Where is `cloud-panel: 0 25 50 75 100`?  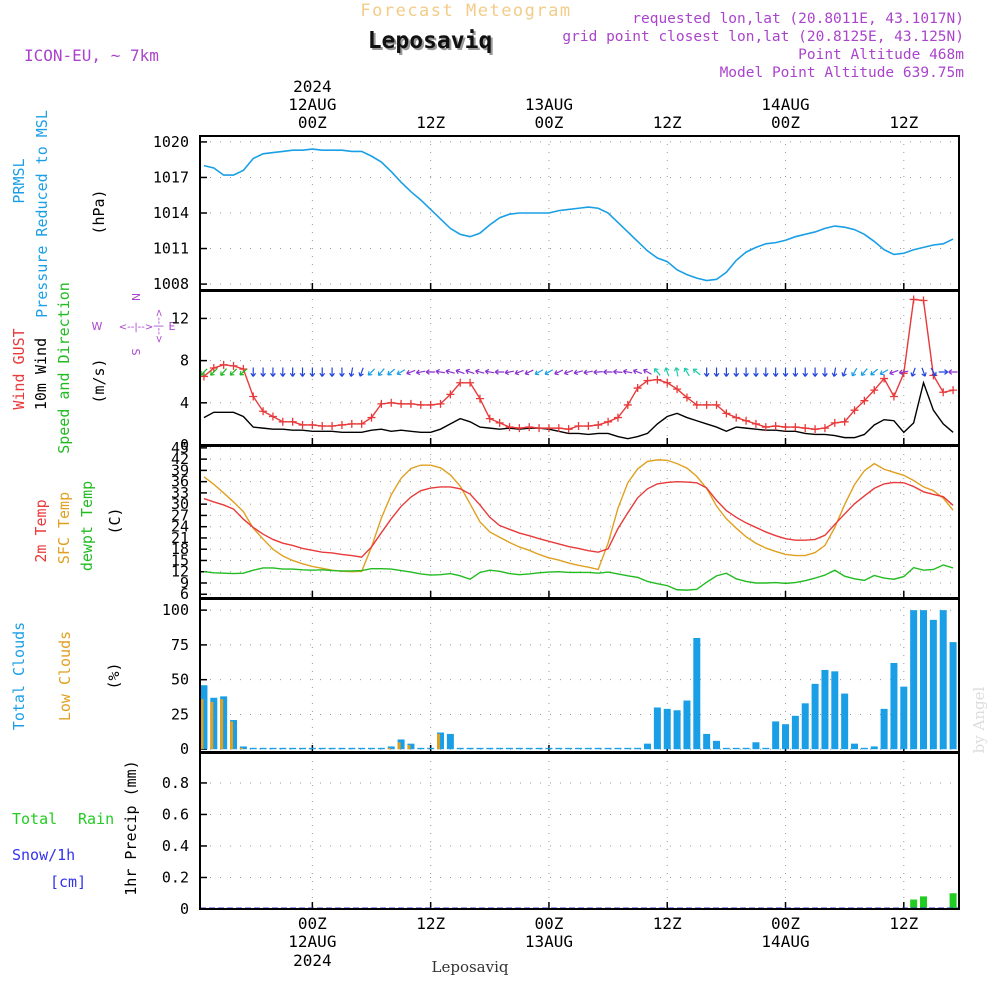 cloud-panel: 0 25 50 75 100 is located at coordinates (560, 678).